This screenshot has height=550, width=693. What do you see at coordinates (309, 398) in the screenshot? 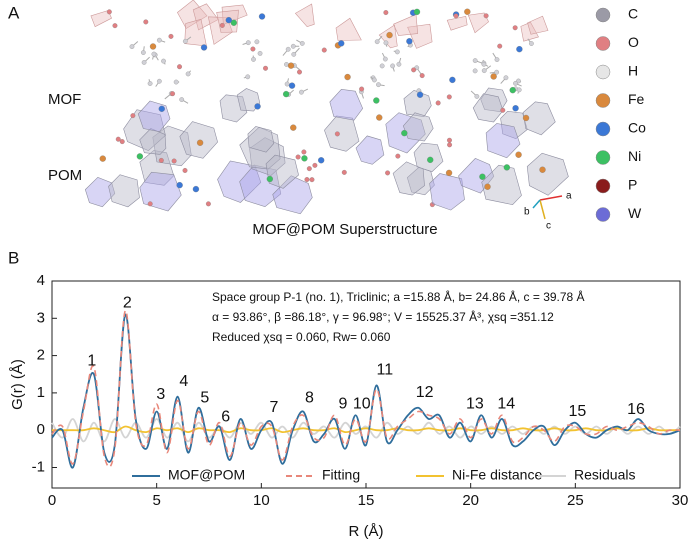
I see `peak-label: 8` at bounding box center [309, 398].